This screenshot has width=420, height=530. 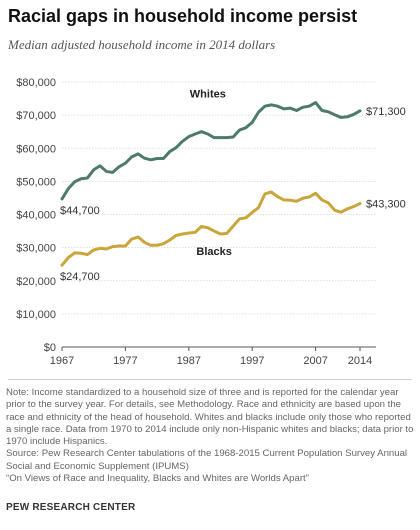 I want to click on end-label-whites: $71,300, so click(x=386, y=112).